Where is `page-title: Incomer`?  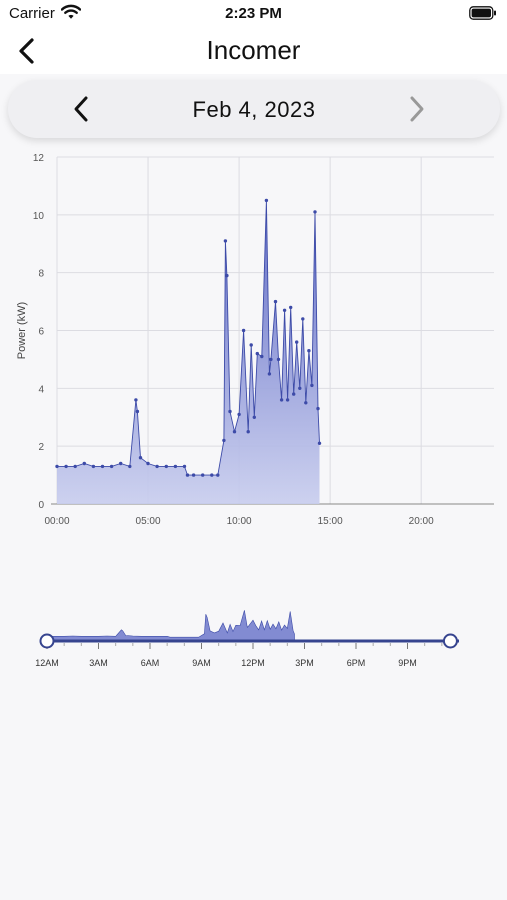 page-title: Incomer is located at coordinates (253, 50).